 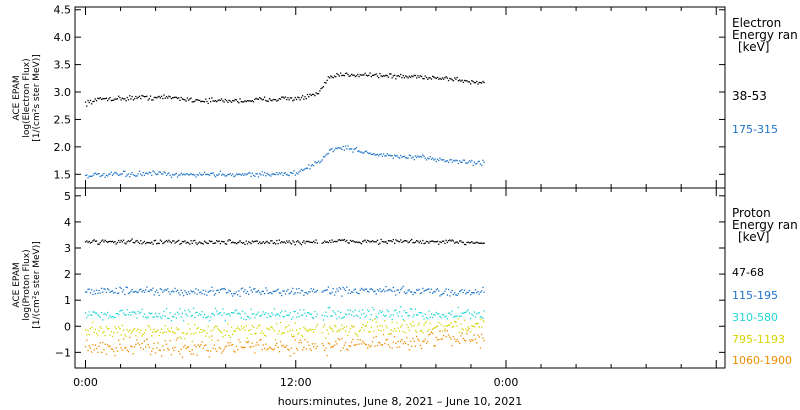 I want to click on electron-ylabel-line2: log(Electron Flux), so click(x=27, y=97).